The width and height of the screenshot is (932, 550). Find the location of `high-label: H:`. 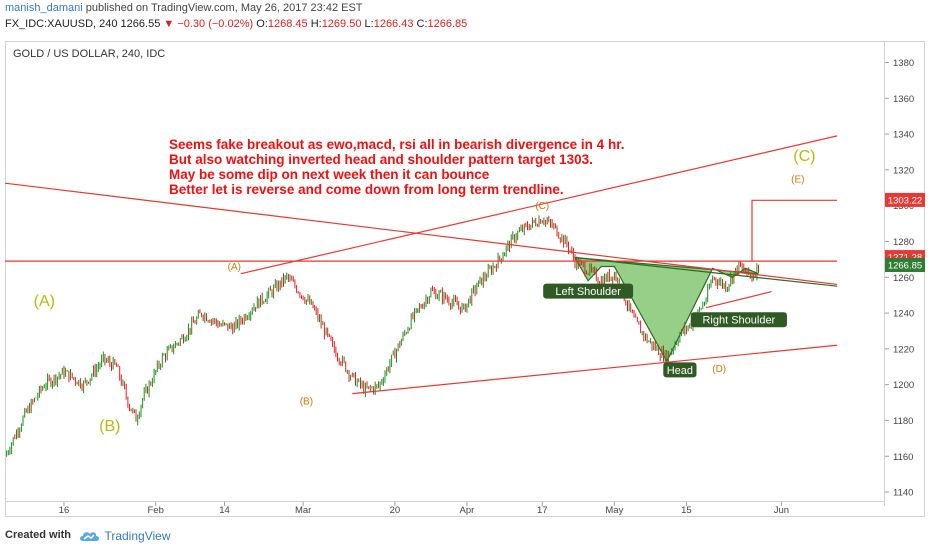

high-label: H: is located at coordinates (316, 24).